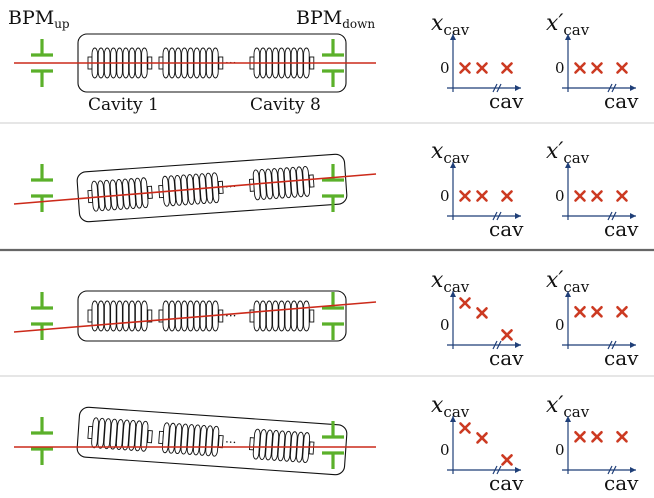 This screenshot has height=498, width=654. I want to click on row-2-x-cav-plot-y-label-main: x, so click(437, 151).